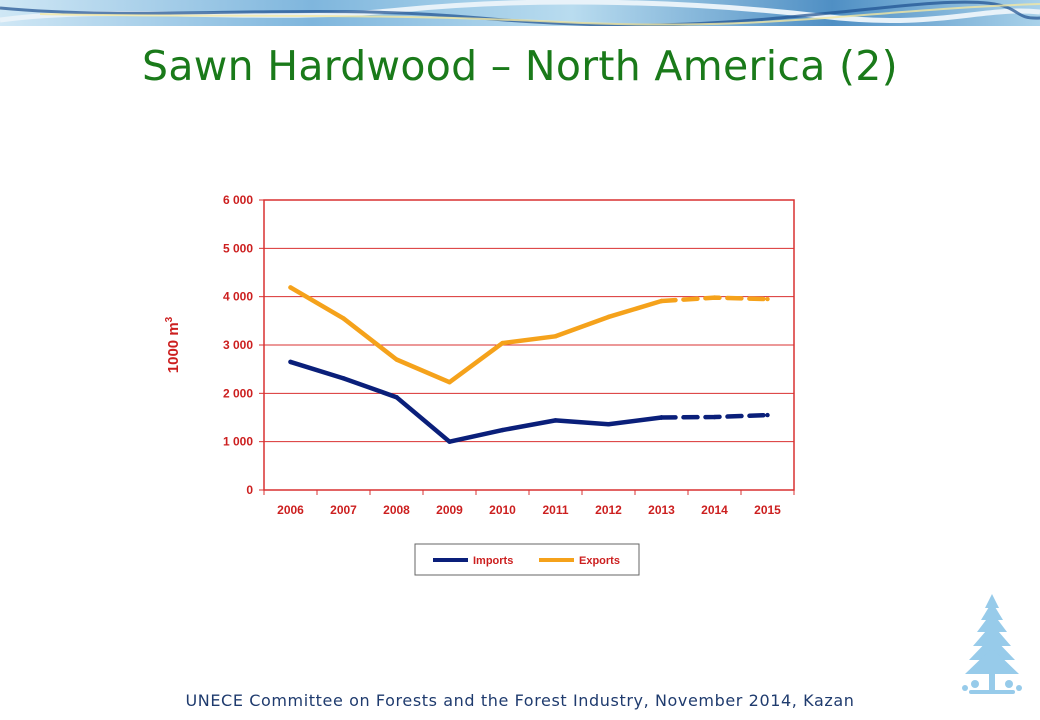 The width and height of the screenshot is (1040, 720). What do you see at coordinates (599, 561) in the screenshot?
I see `legend-exports-label: Exports` at bounding box center [599, 561].